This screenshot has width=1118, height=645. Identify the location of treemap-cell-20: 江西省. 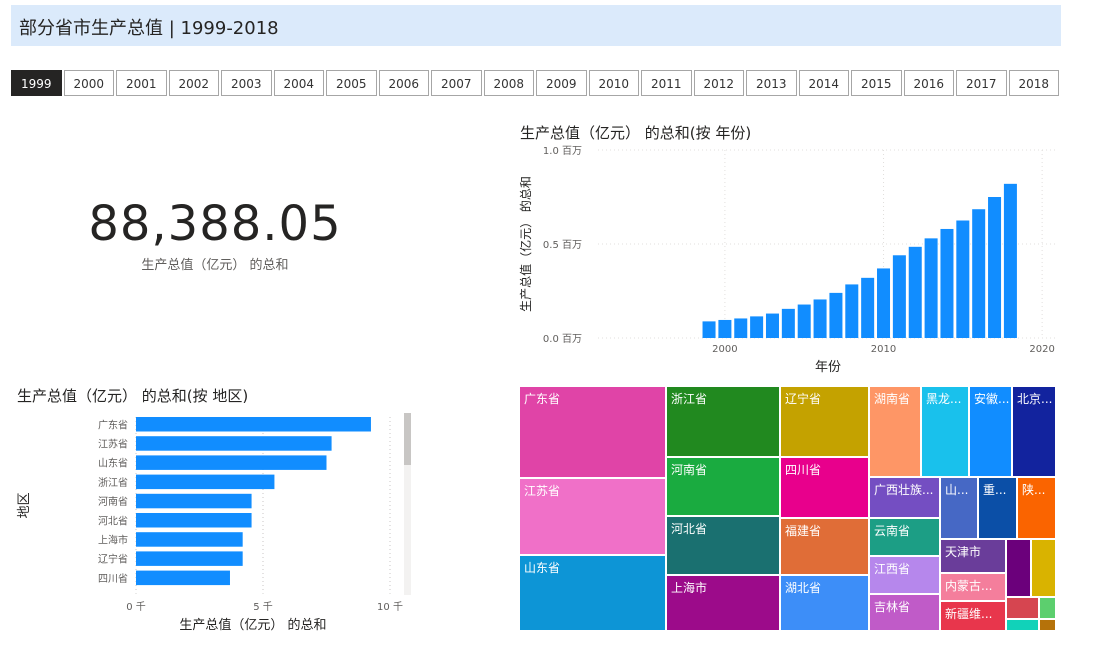
(904, 575).